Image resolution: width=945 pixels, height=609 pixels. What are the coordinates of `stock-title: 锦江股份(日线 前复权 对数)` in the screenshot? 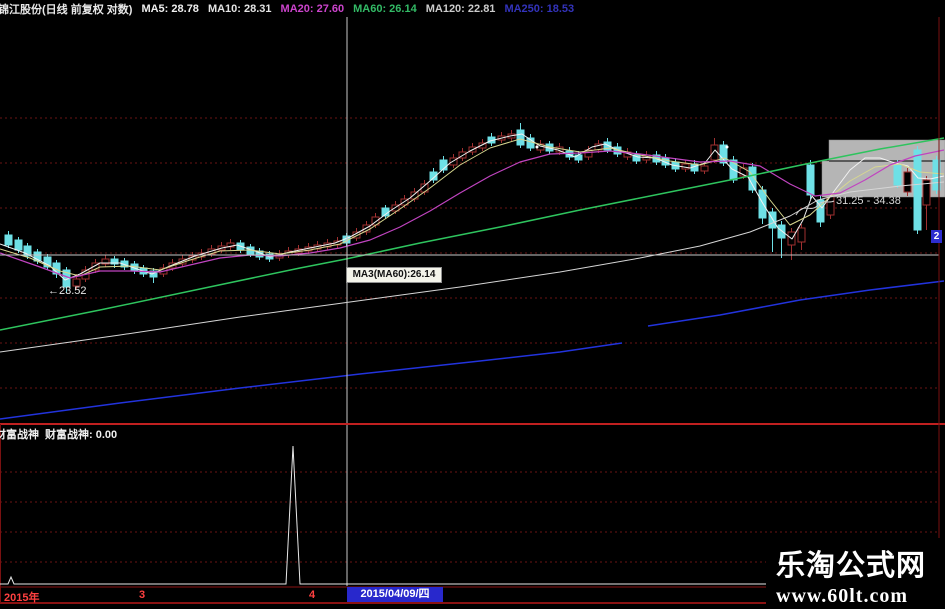 It's located at (66, 9).